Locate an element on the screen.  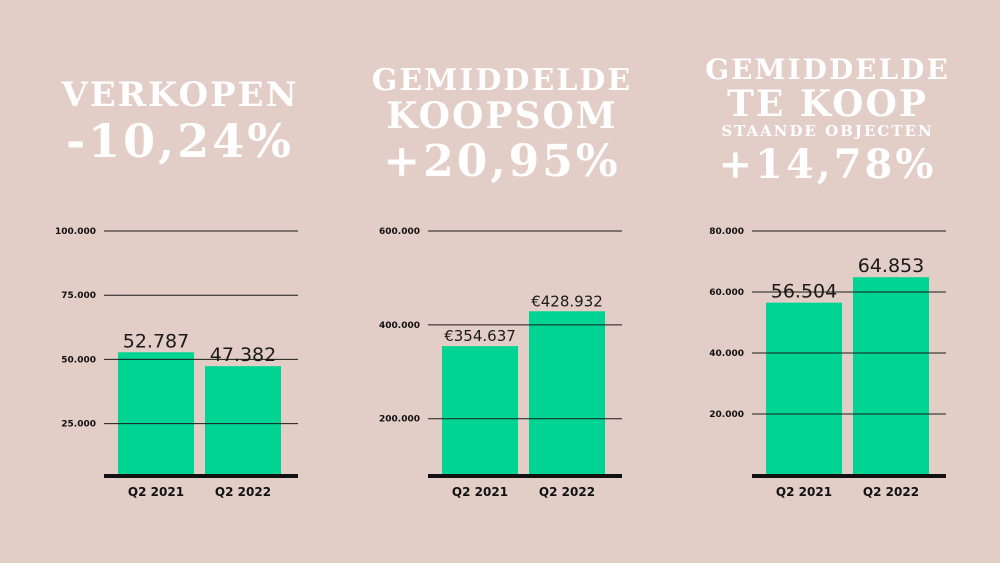
y-tick-label: 80.000 is located at coordinates (726, 232).